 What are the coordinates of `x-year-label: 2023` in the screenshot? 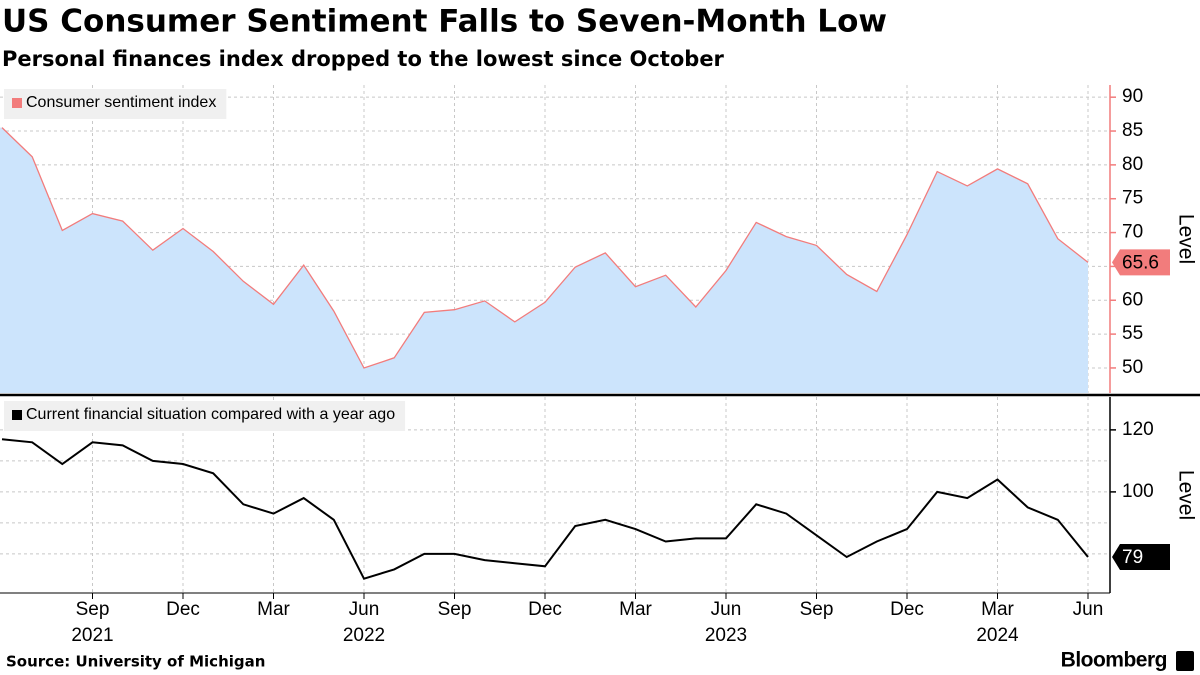 It's located at (726, 635).